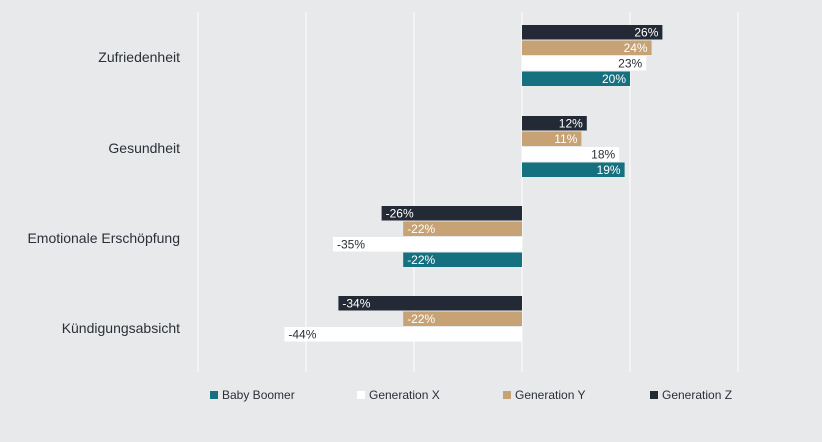  What do you see at coordinates (103, 238) in the screenshot?
I see `category-label: Emotionale Erschöpfung` at bounding box center [103, 238].